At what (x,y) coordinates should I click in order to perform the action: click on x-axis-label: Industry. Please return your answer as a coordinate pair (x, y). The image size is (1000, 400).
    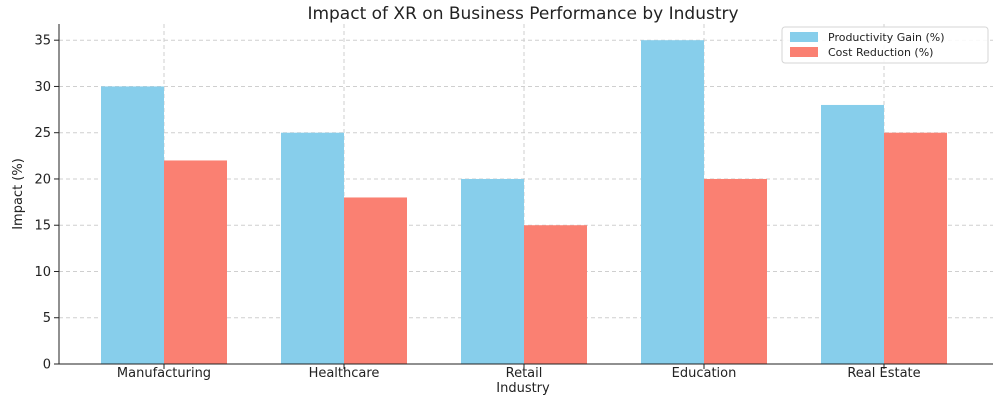
    Looking at the image, I should click on (523, 388).